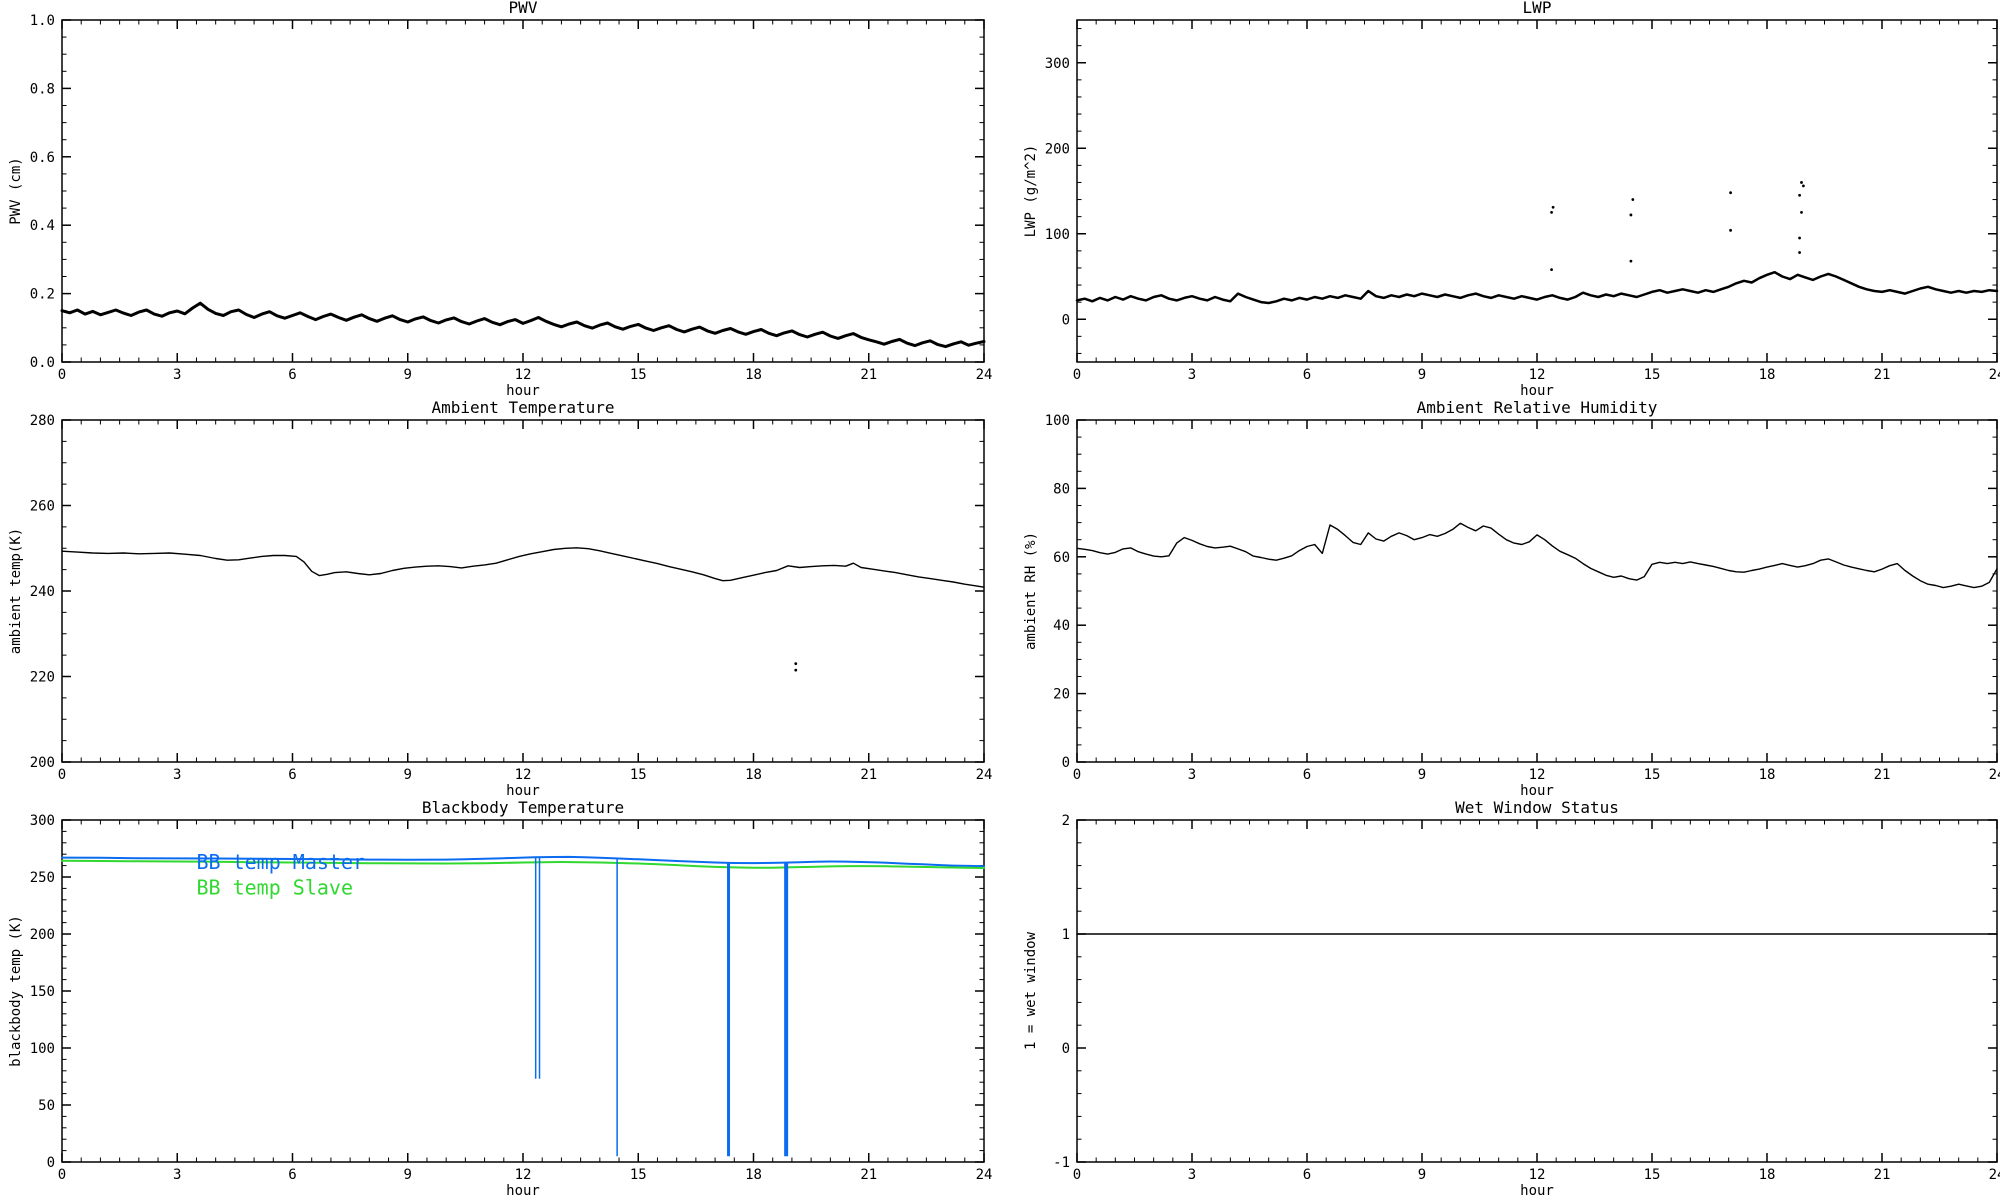 This screenshot has height=1200, width=2000. What do you see at coordinates (1061, 695) in the screenshot?
I see `y-tick-label: 20` at bounding box center [1061, 695].